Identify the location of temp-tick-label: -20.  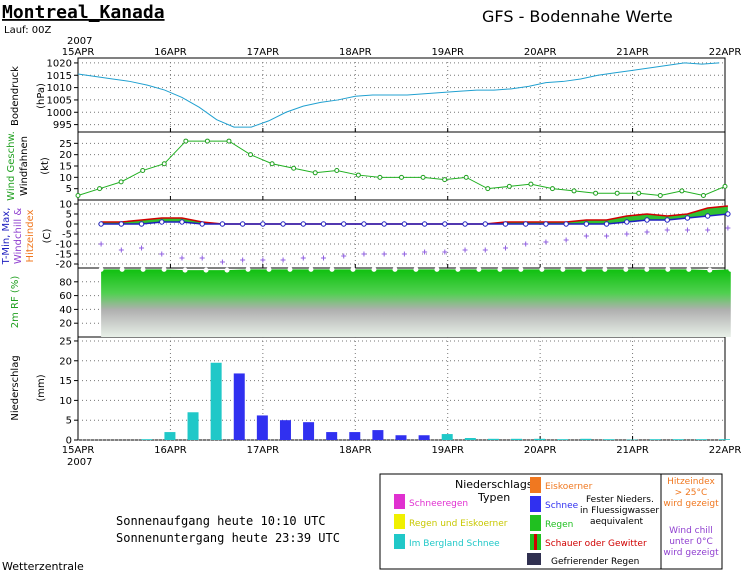
(64, 265).